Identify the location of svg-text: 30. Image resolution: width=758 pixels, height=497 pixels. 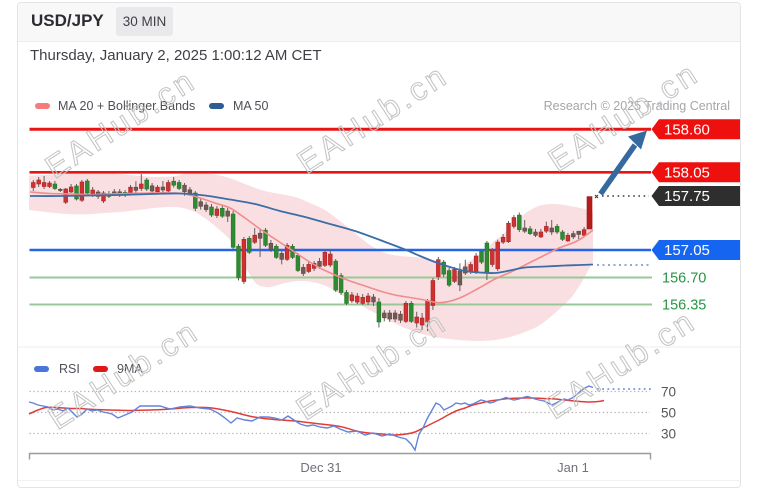
(668, 434).